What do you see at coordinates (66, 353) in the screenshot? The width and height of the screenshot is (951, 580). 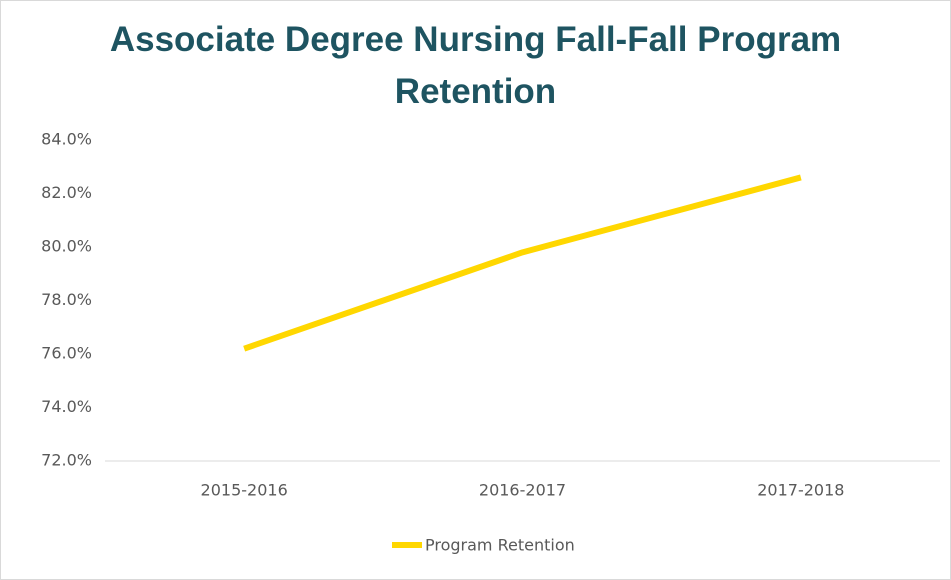 I see `y-tick-label: 76.0%` at bounding box center [66, 353].